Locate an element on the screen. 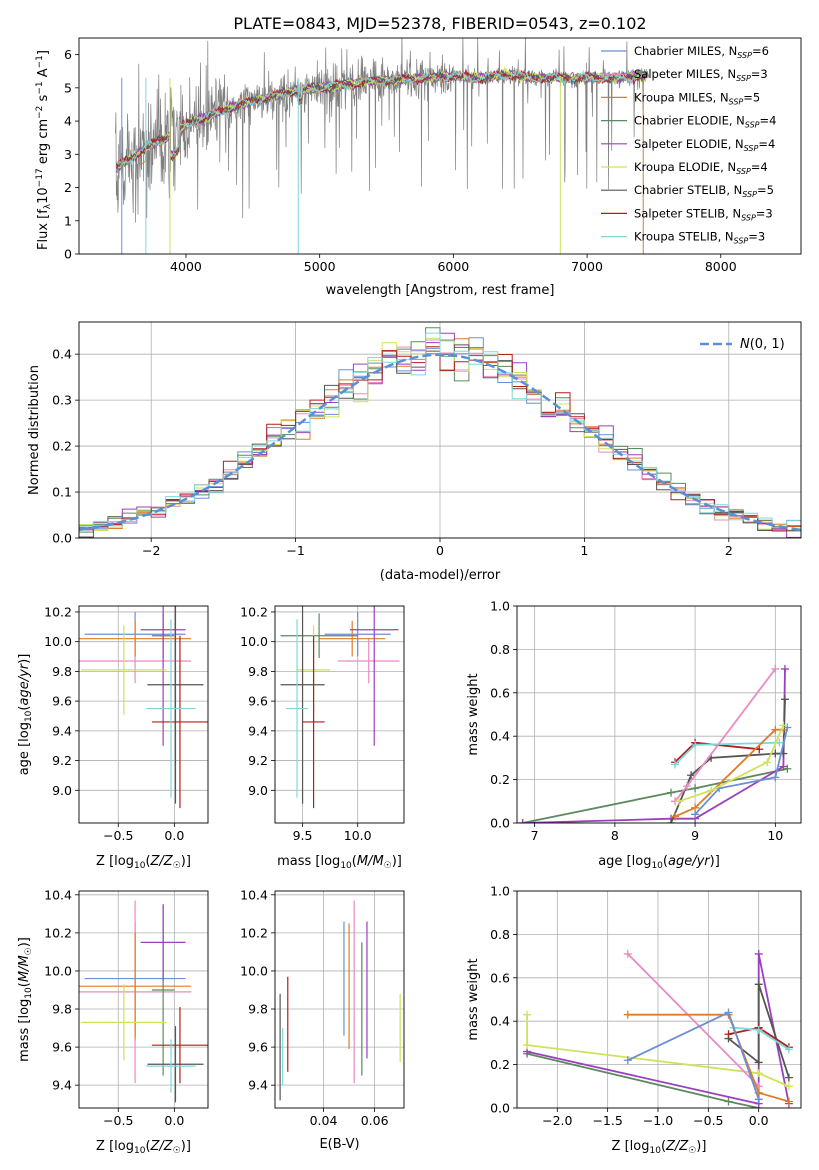 This screenshot has width=819, height=1170. plot-area-spectrum is located at coordinates (381, 146).